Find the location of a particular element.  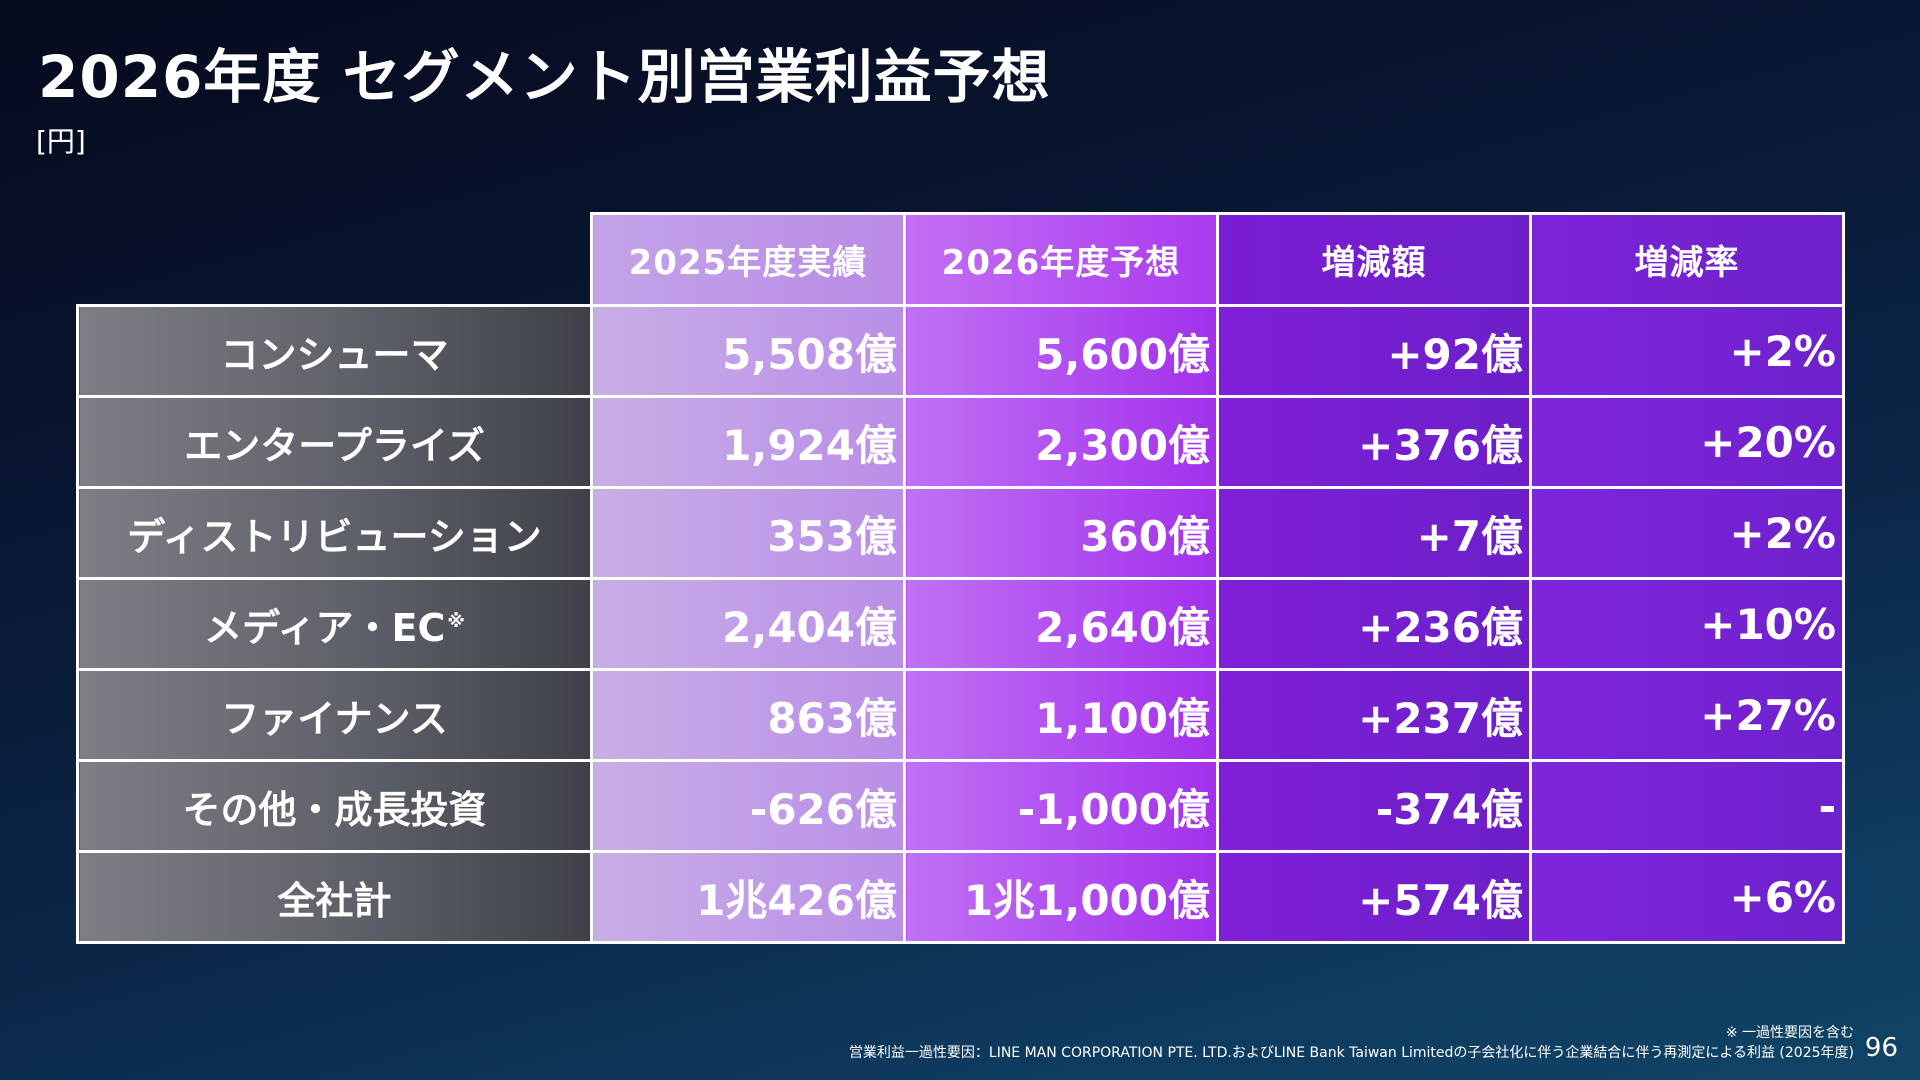

table-row: ファイナンス 863億 1,100億 +237億 +27% is located at coordinates (960, 715).